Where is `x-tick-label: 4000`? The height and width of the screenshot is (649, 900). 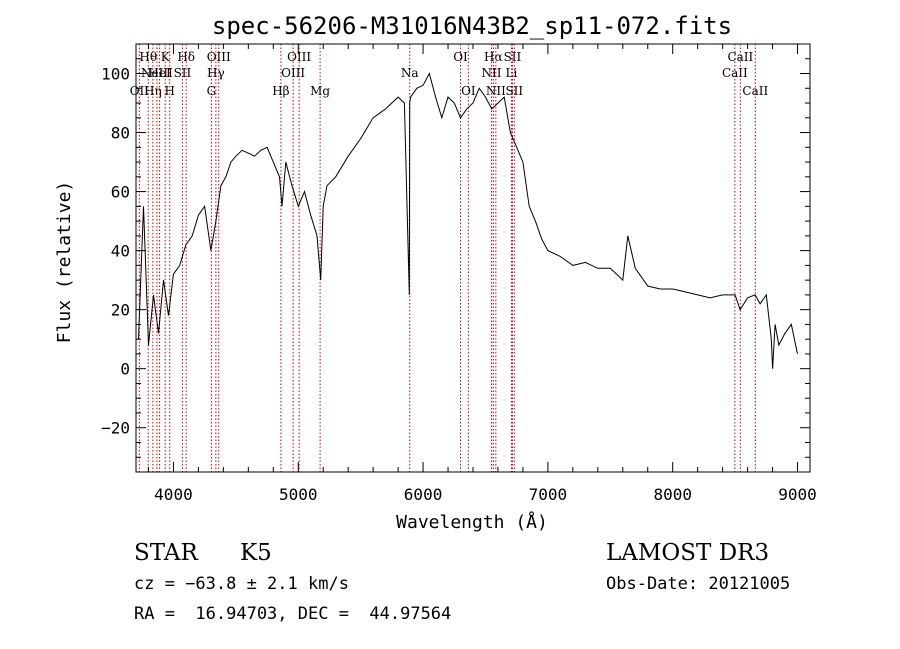 x-tick-label: 4000 is located at coordinates (173, 494).